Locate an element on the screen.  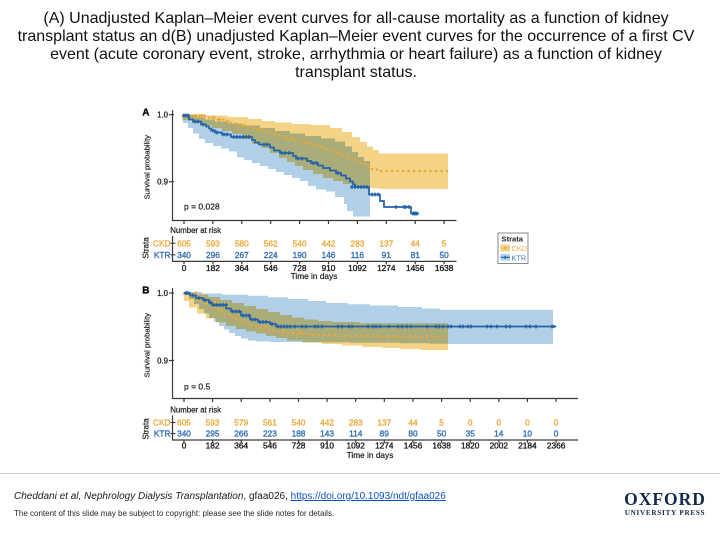
svg-text: 80 is located at coordinates (413, 434).